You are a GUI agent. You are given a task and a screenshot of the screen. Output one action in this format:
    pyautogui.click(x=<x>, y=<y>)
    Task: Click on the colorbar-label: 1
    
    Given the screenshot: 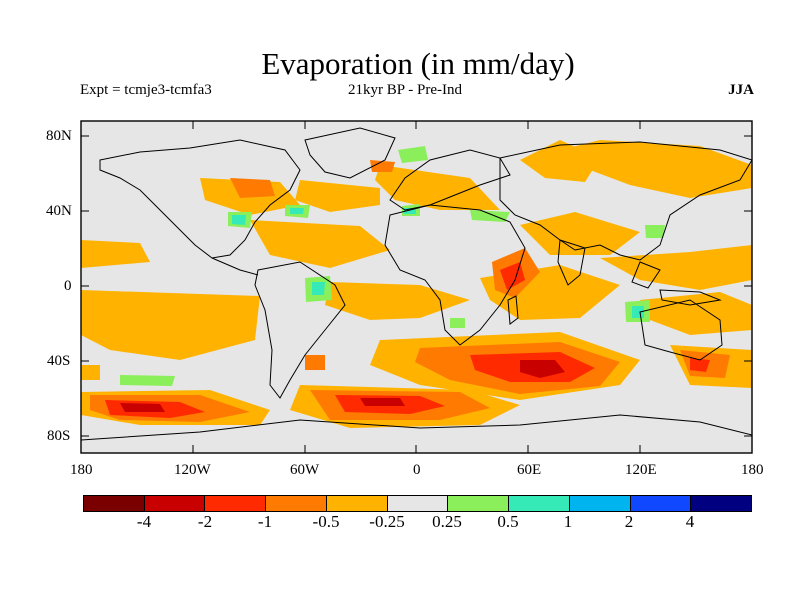 What is the action you would take?
    pyautogui.click(x=568, y=521)
    